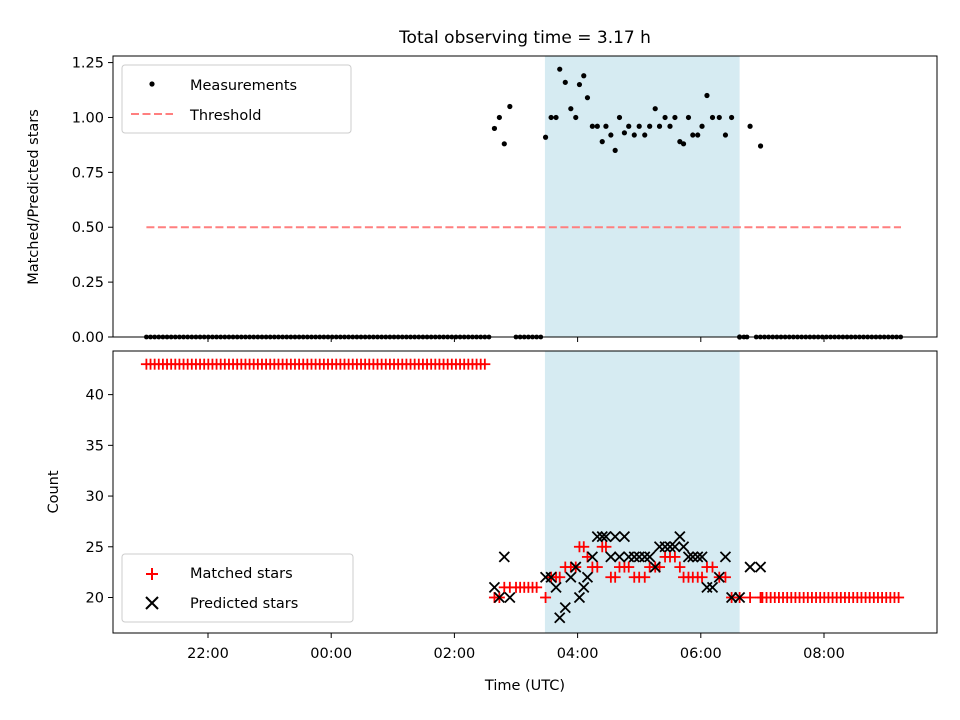 The height and width of the screenshot is (720, 960). Describe the element at coordinates (824, 654) in the screenshot. I see `x-tick-label: 08:00` at that location.